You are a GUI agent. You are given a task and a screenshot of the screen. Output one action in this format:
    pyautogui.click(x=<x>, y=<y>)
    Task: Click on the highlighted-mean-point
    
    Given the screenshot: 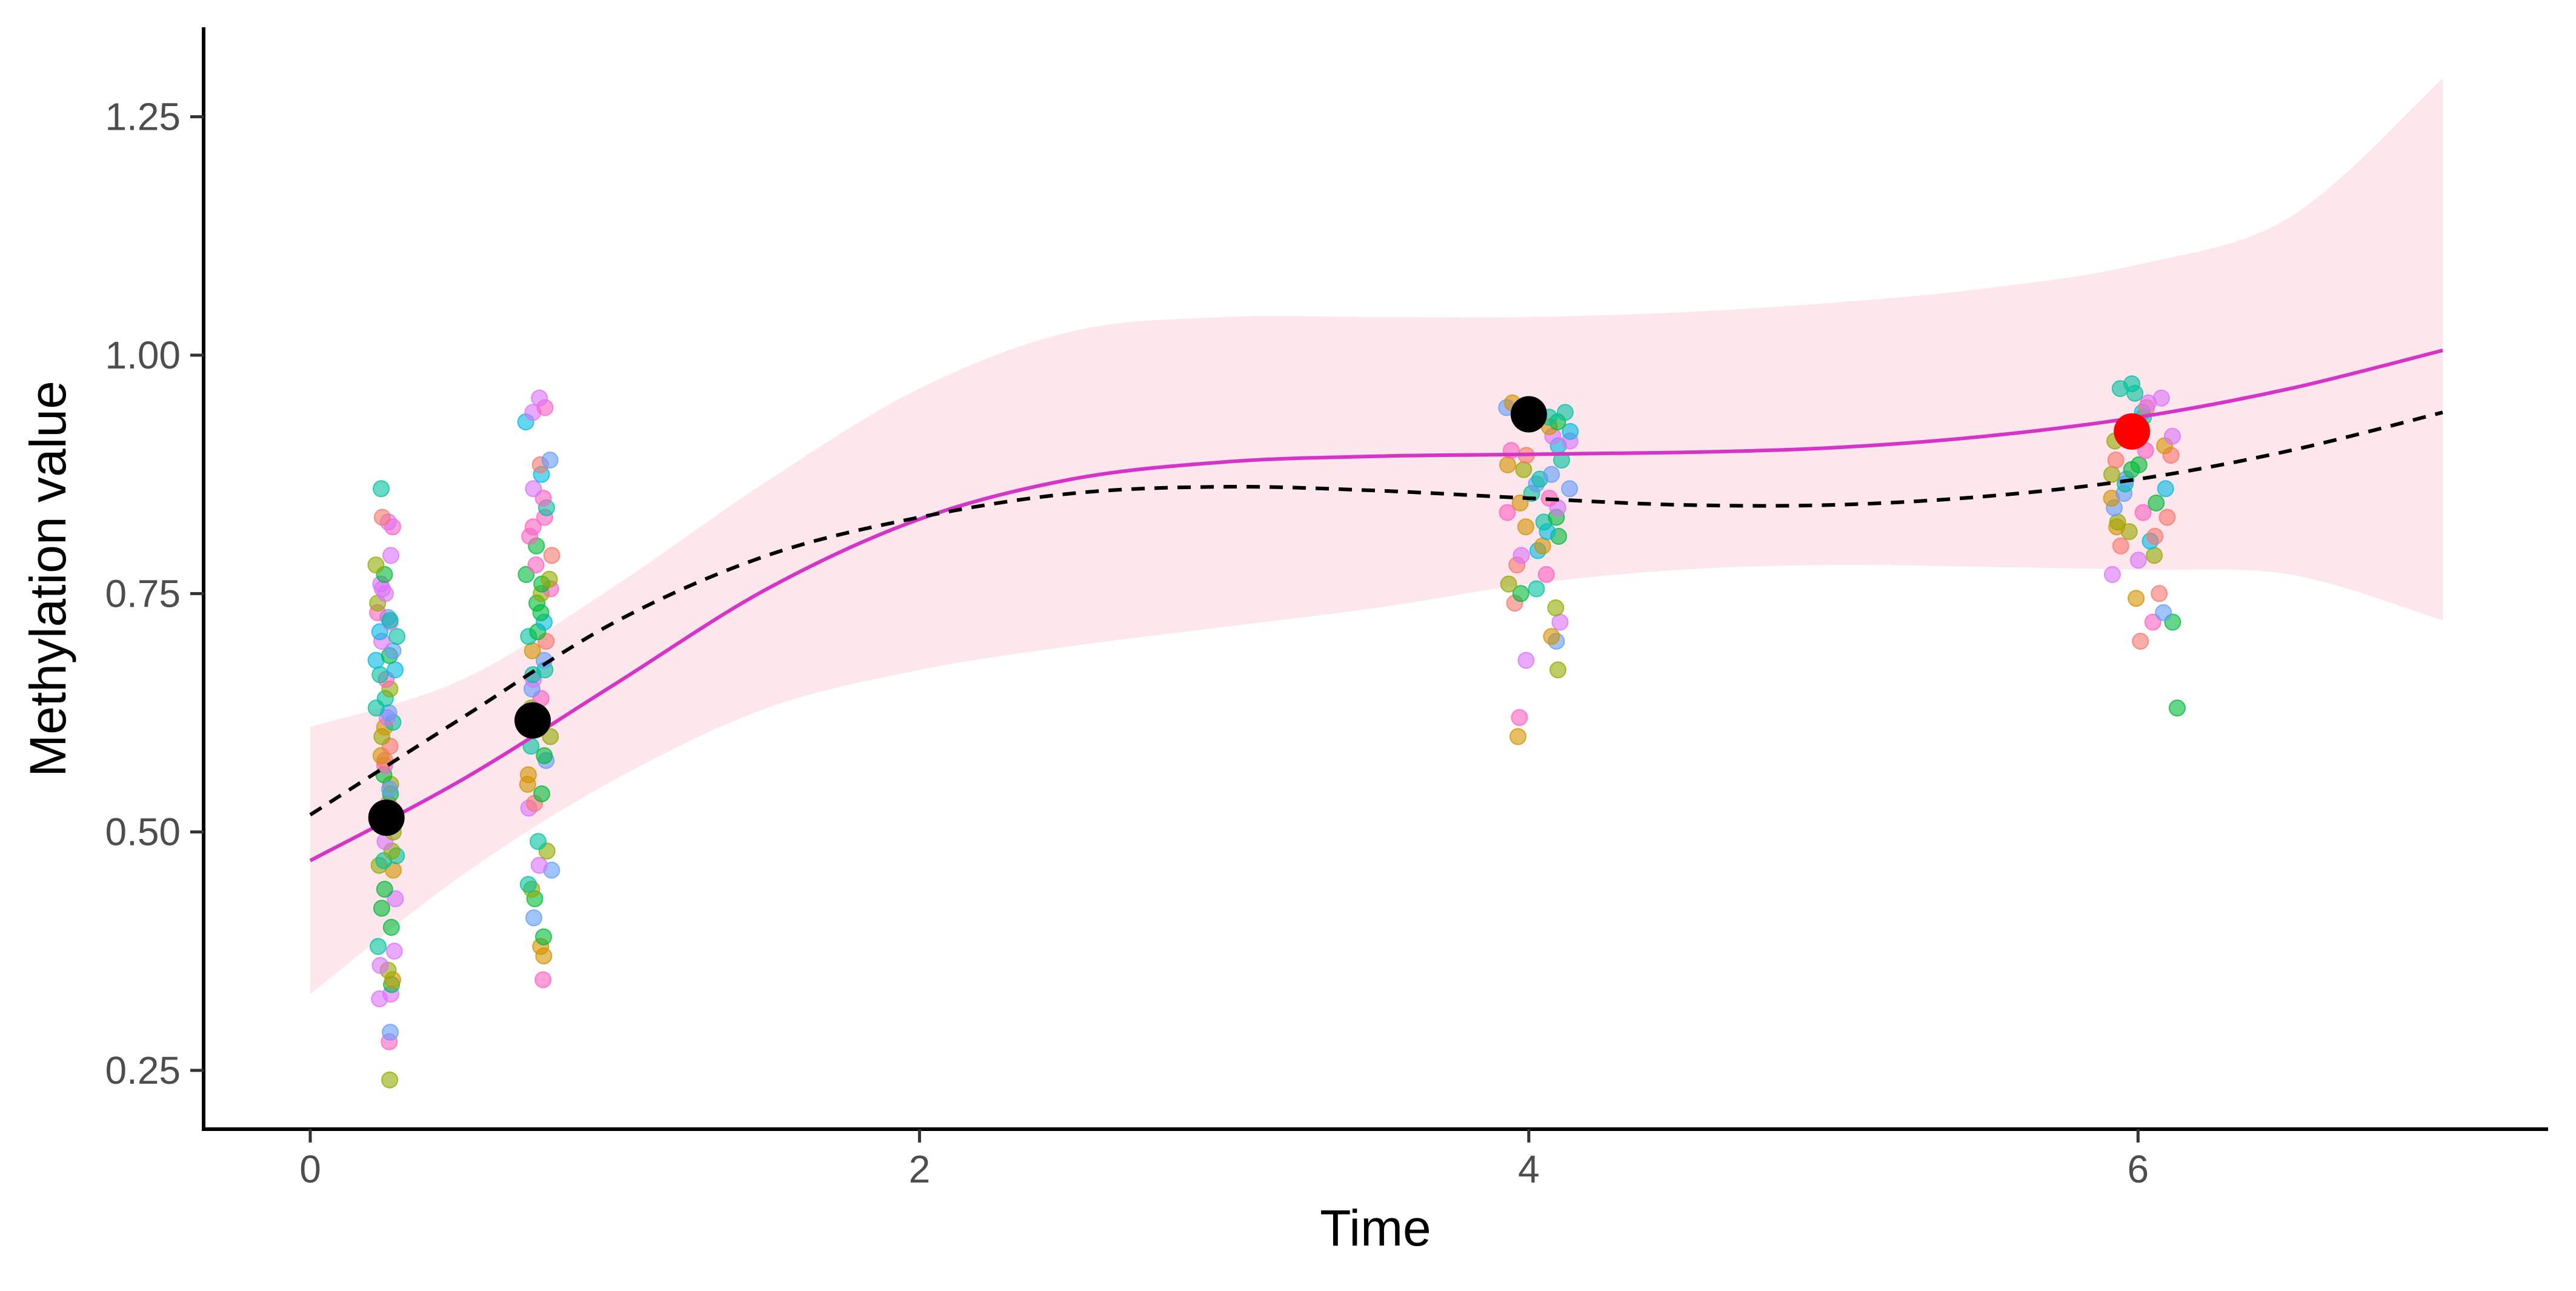 What is the action you would take?
    pyautogui.click(x=2132, y=432)
    